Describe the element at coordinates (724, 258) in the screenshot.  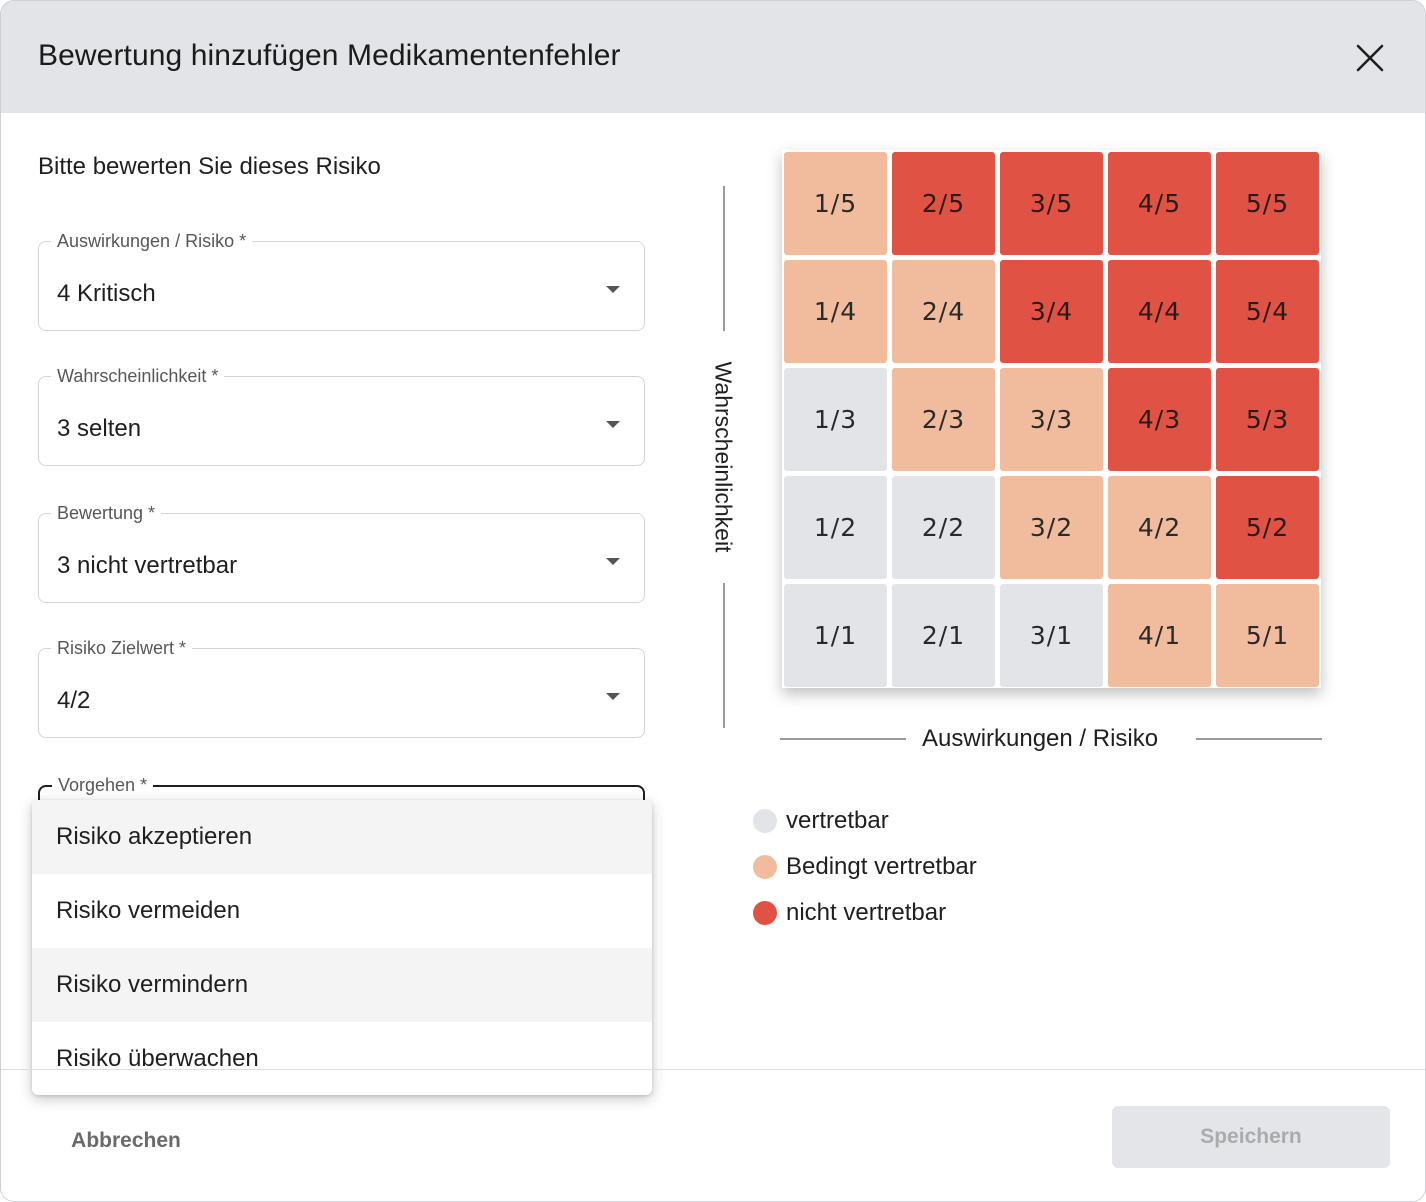
I see `y-axis-line-top` at that location.